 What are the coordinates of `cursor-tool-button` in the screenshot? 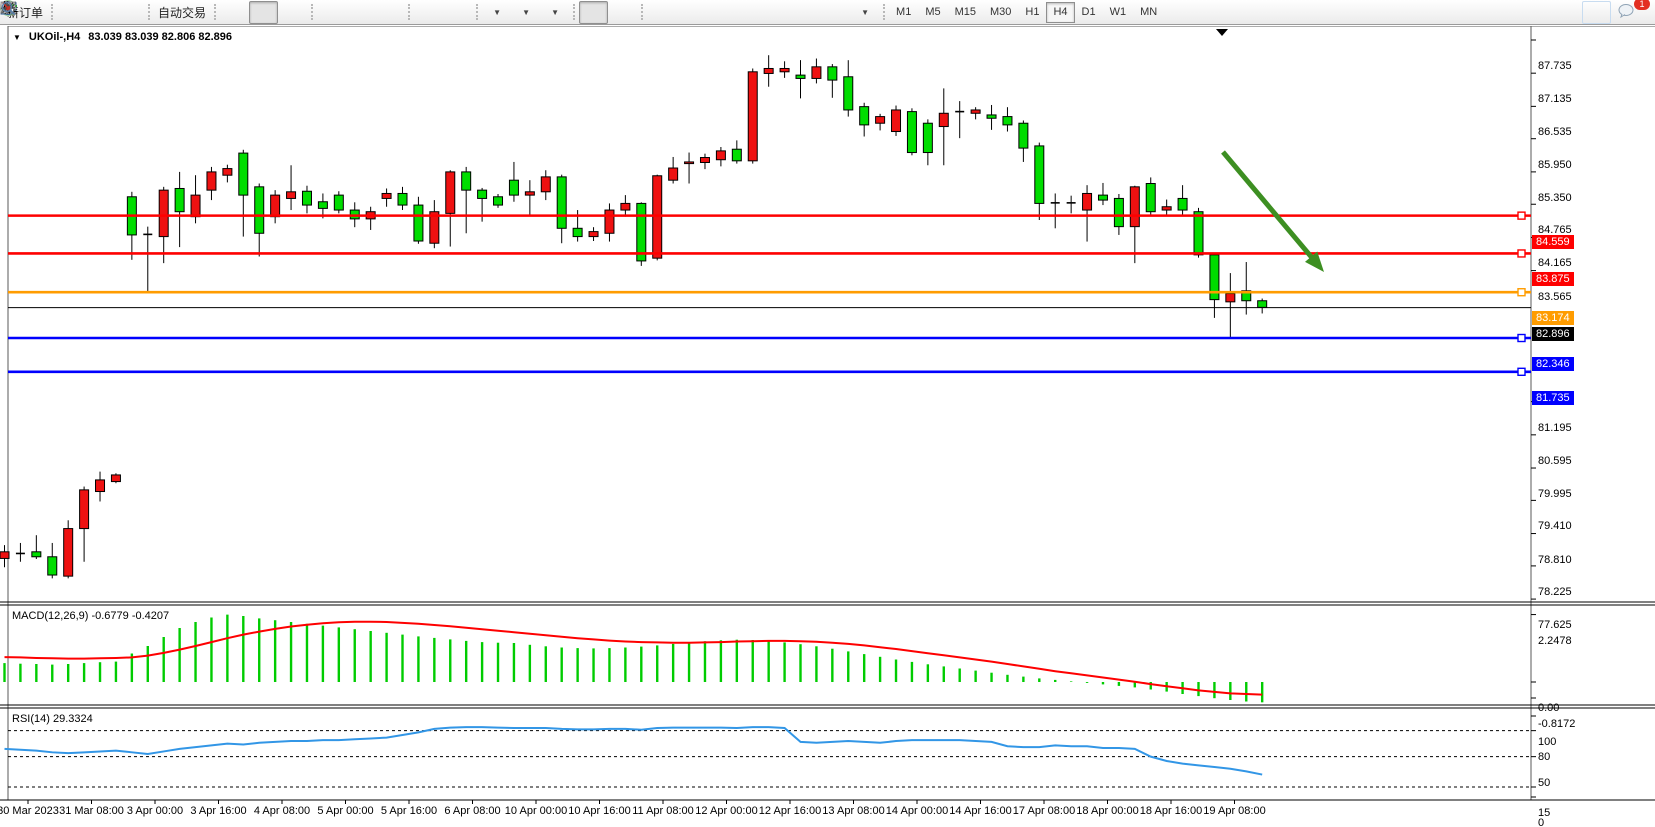 It's located at (306, 12).